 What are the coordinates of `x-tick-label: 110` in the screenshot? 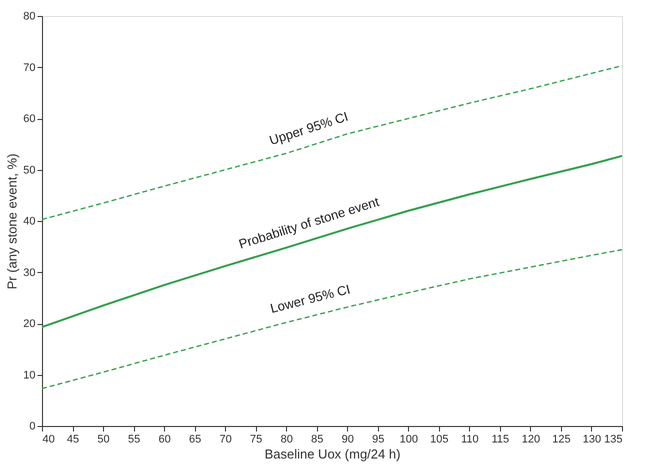 It's located at (470, 440).